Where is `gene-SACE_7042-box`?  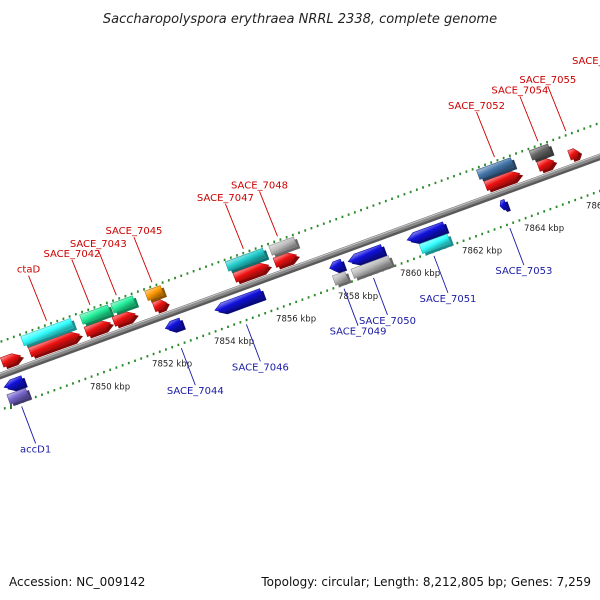 gene-SACE_7042-box is located at coordinates (97, 315).